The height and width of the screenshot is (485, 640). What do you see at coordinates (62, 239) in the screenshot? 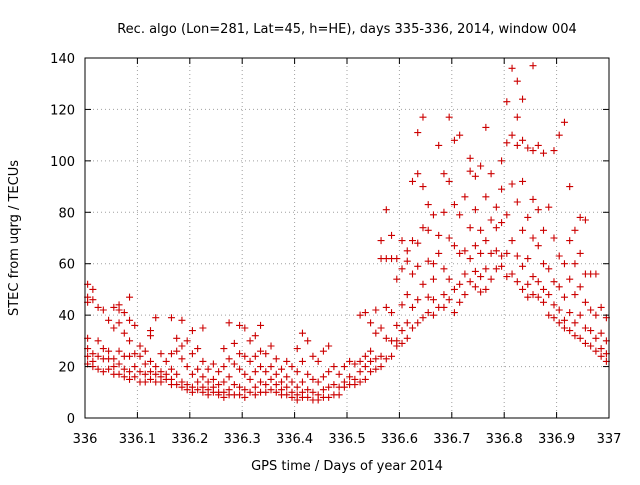
I see `y-axis-tick-labels: 0 20 40 60 80 100 120 140` at bounding box center [62, 239].